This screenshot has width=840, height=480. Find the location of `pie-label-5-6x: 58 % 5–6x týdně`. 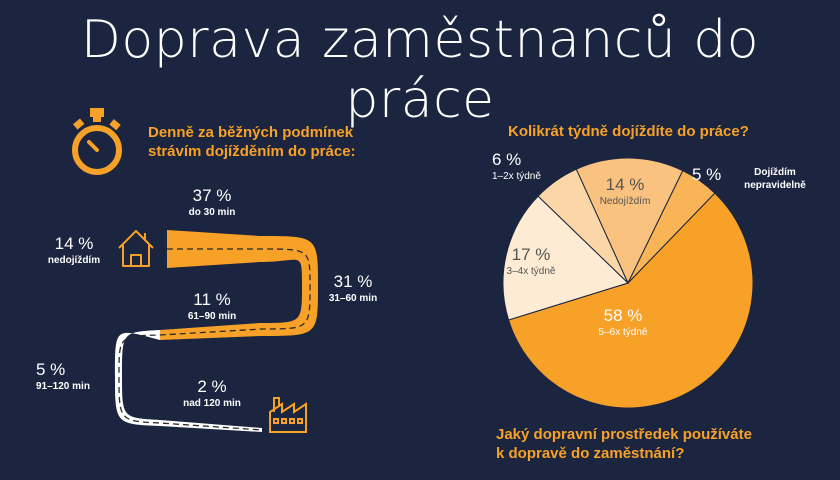

pie-label-5-6x: 58 % 5–6x týdně is located at coordinates (623, 322).